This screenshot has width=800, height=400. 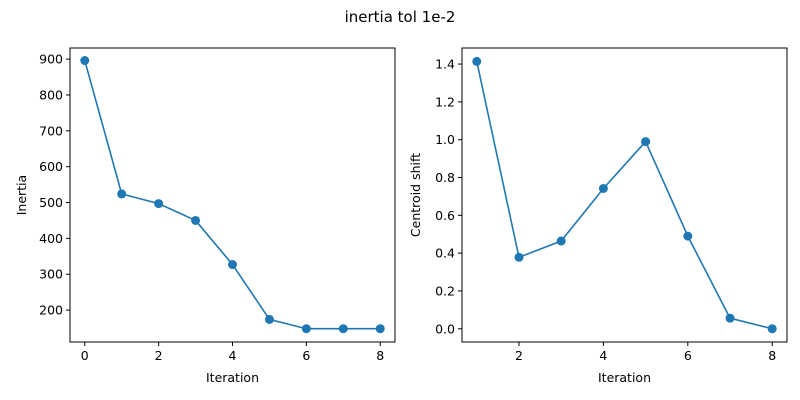 What do you see at coordinates (445, 139) in the screenshot?
I see `y-tick-label: 1.0` at bounding box center [445, 139].